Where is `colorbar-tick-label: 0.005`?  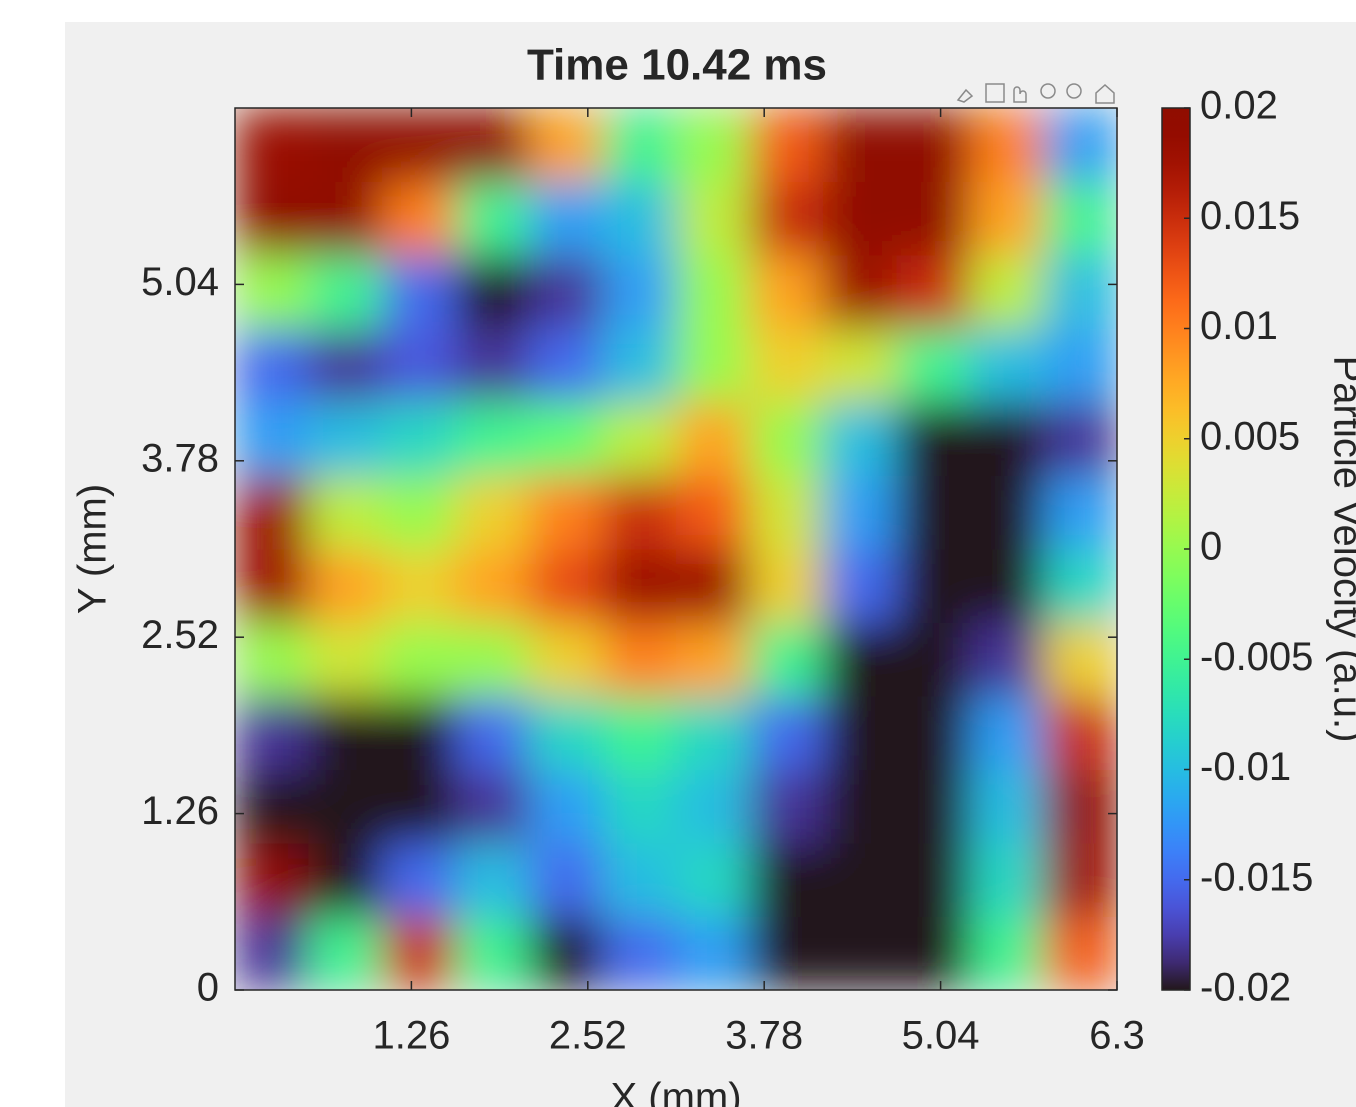 colorbar-tick-label: 0.005 is located at coordinates (1250, 436).